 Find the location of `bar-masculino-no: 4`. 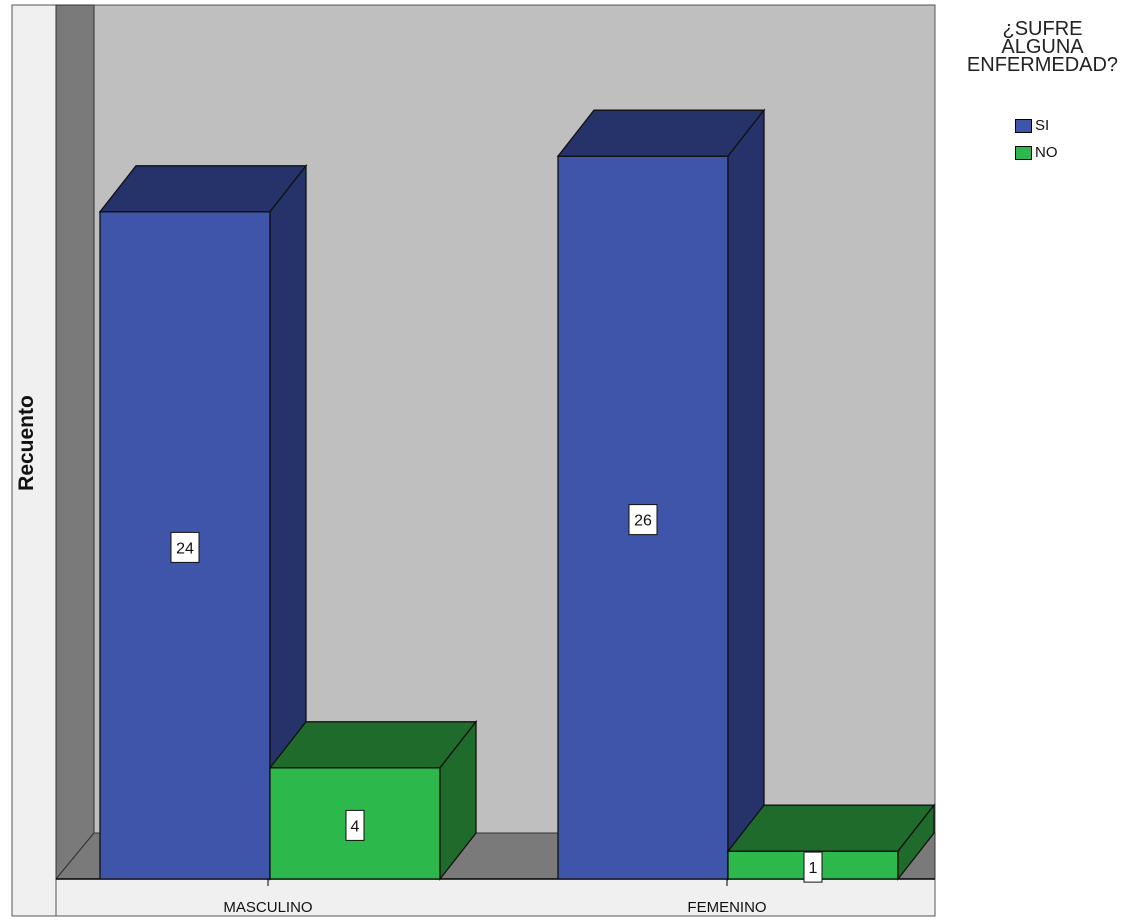

bar-masculino-no: 4 is located at coordinates (373, 800).